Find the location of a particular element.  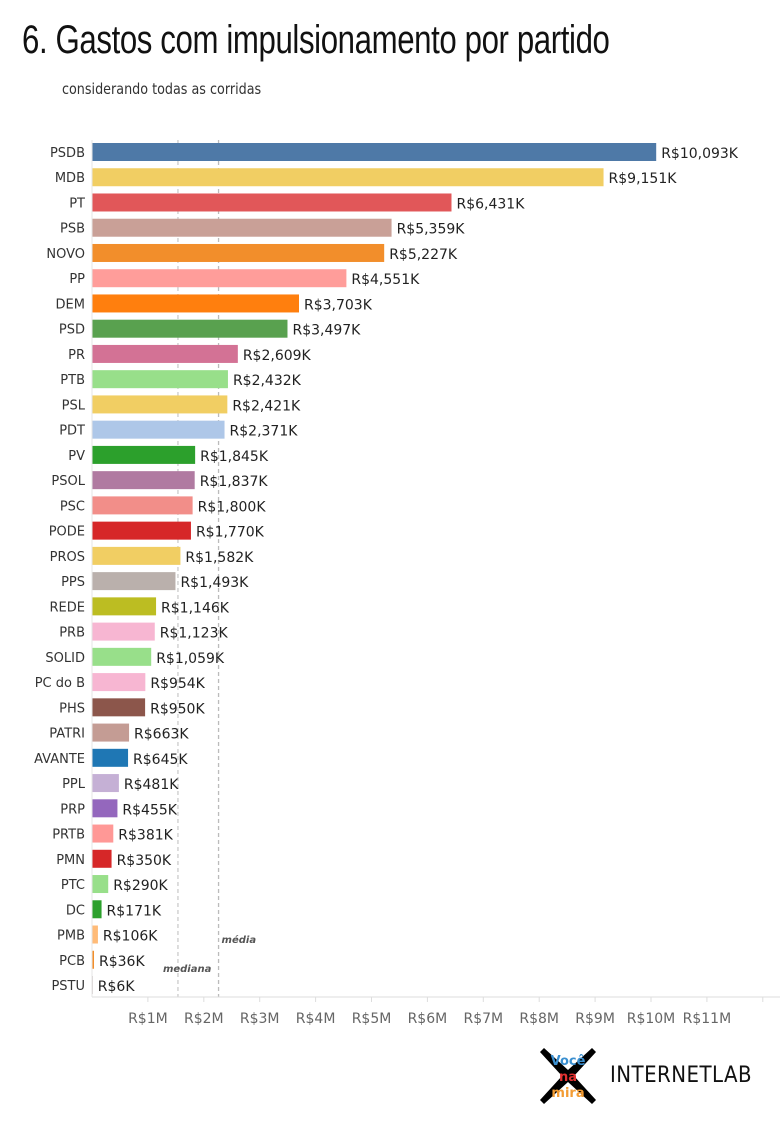

data-label: R$6,431K is located at coordinates (490, 204).